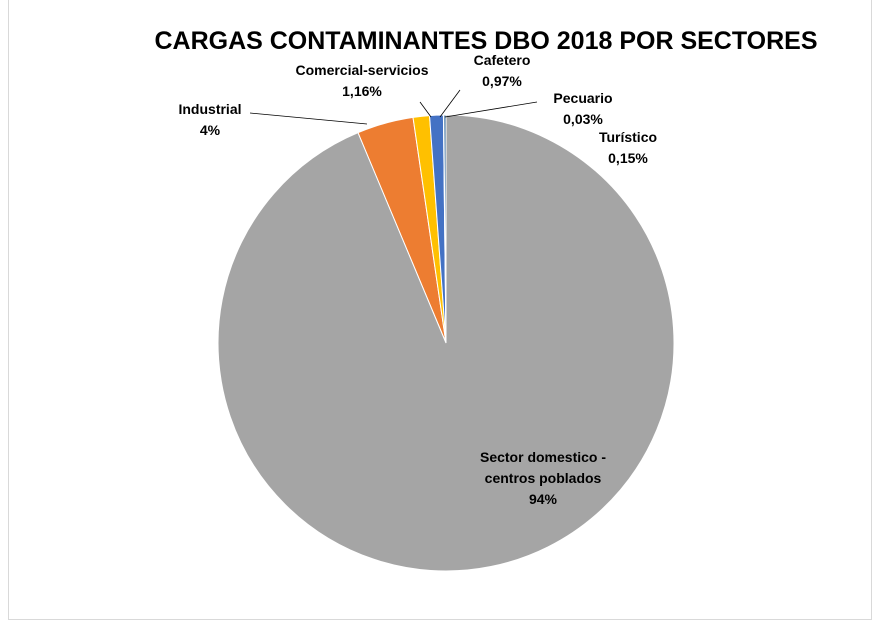 Image resolution: width=875 pixels, height=623 pixels. What do you see at coordinates (543, 457) in the screenshot?
I see `data-label-name: Sector domestico -` at bounding box center [543, 457].